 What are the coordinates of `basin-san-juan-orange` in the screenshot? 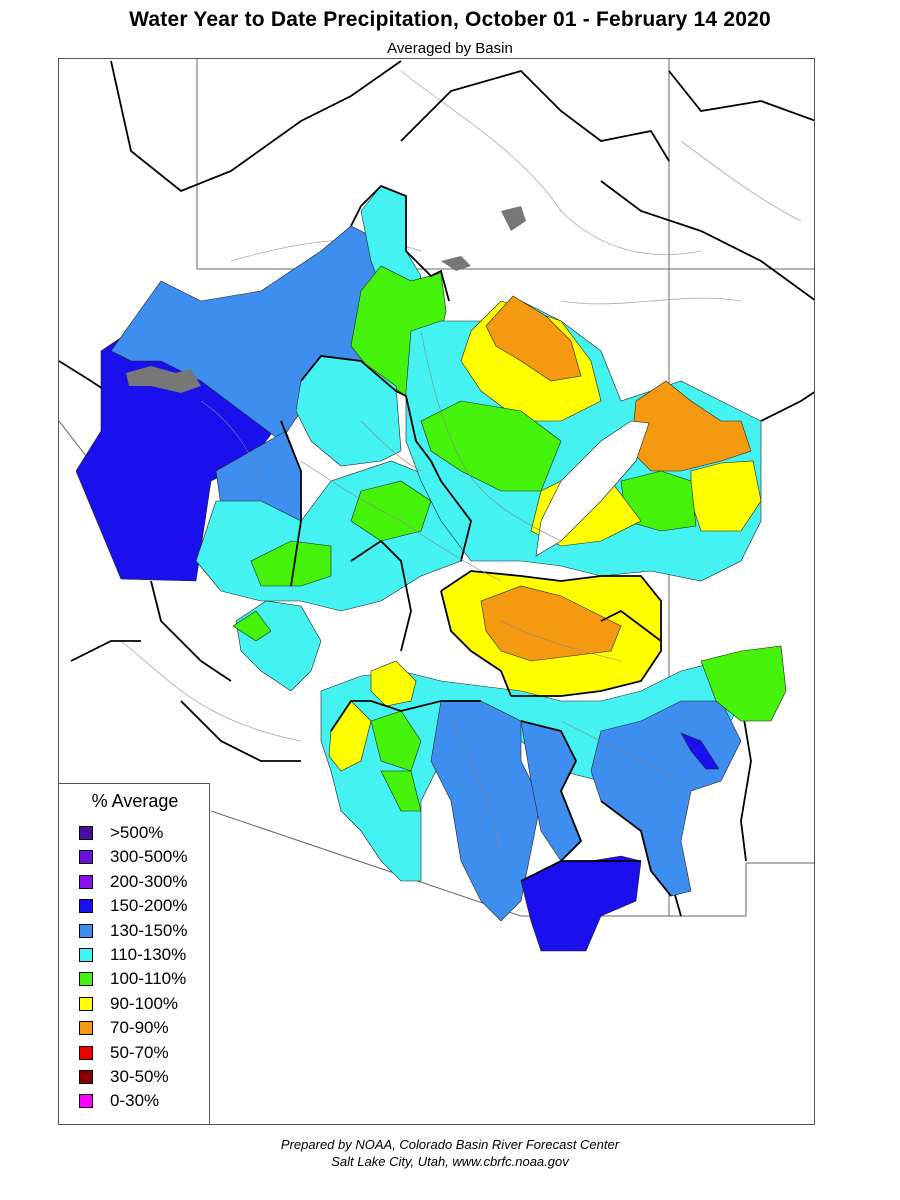 It's located at (551, 623).